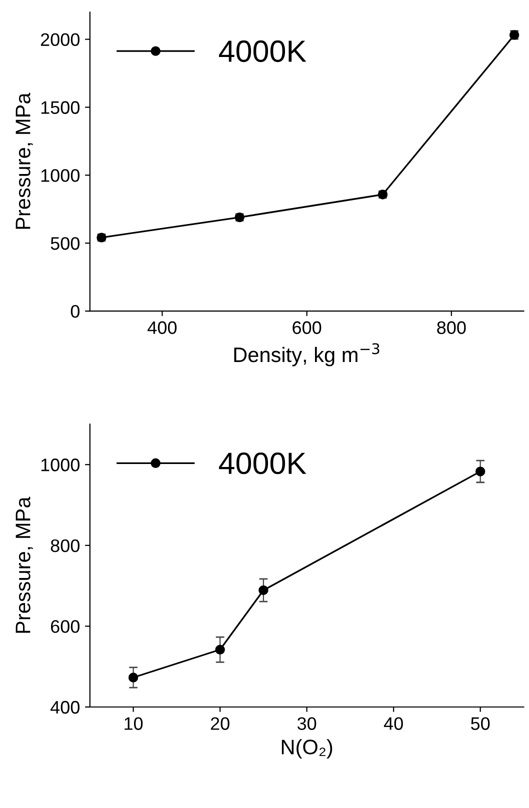 Image resolution: width=529 pixels, height=808 pixels. What do you see at coordinates (307, 749) in the screenshot?
I see `x-axis-title: N(O₂)` at bounding box center [307, 749].